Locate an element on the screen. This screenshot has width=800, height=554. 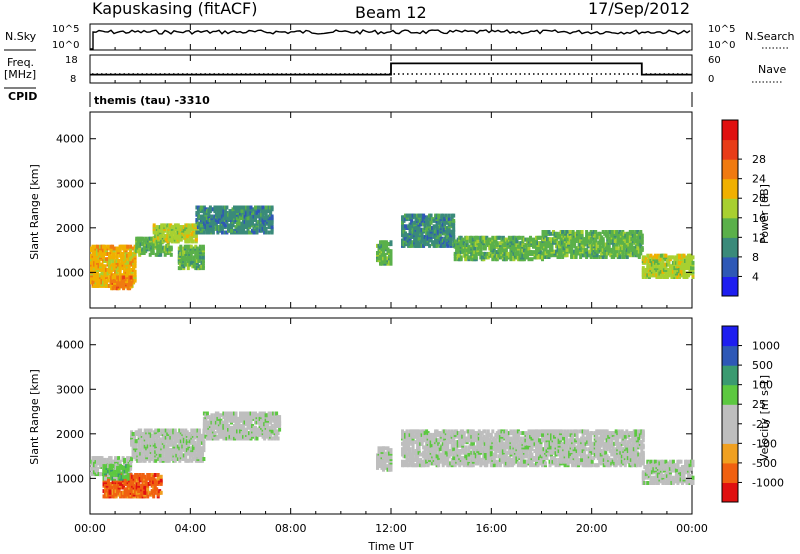
power-ytick-label: 1000 is located at coordinates (70, 272).